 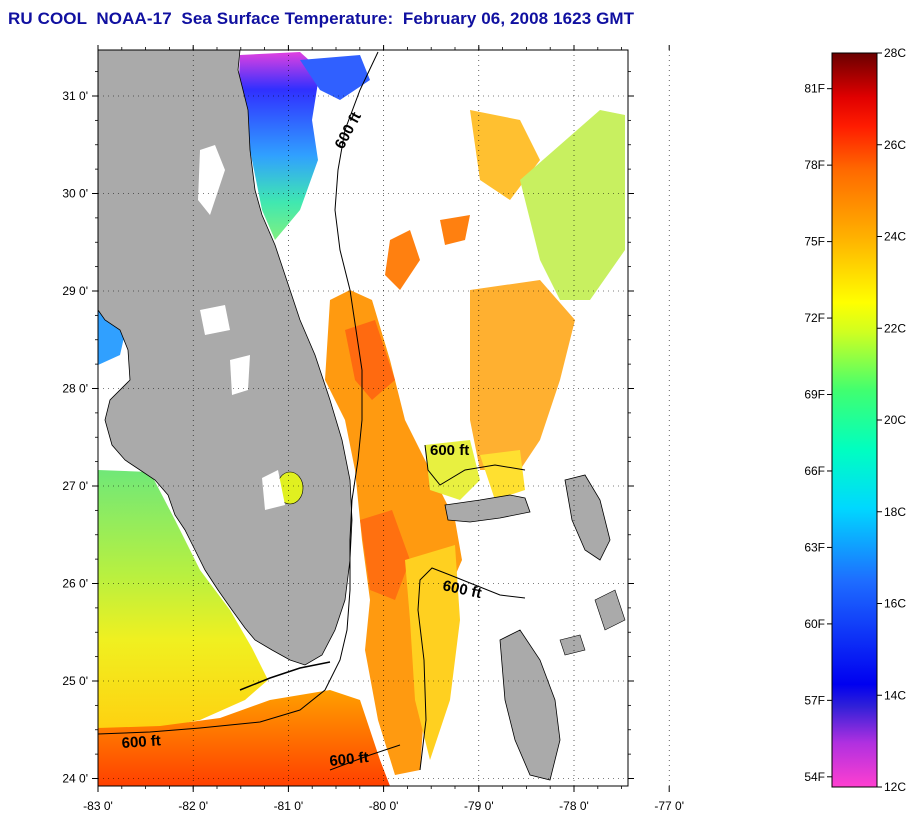 I want to click on lon-label: -81 0', so click(x=289, y=806).